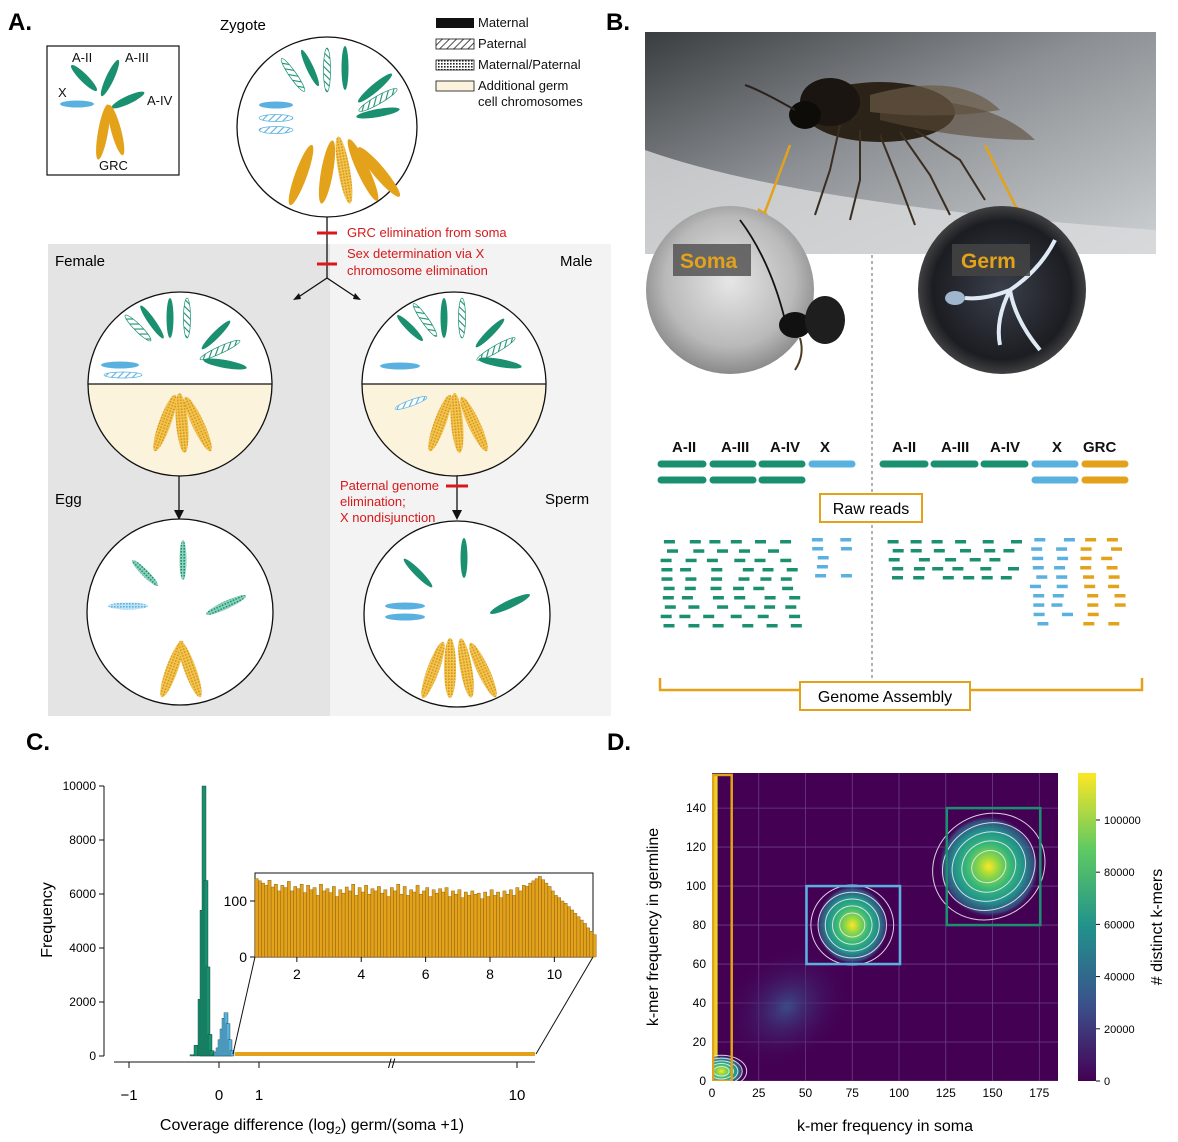  What do you see at coordinates (502, 43) in the screenshot?
I see `legend-paternal: Paternal` at bounding box center [502, 43].